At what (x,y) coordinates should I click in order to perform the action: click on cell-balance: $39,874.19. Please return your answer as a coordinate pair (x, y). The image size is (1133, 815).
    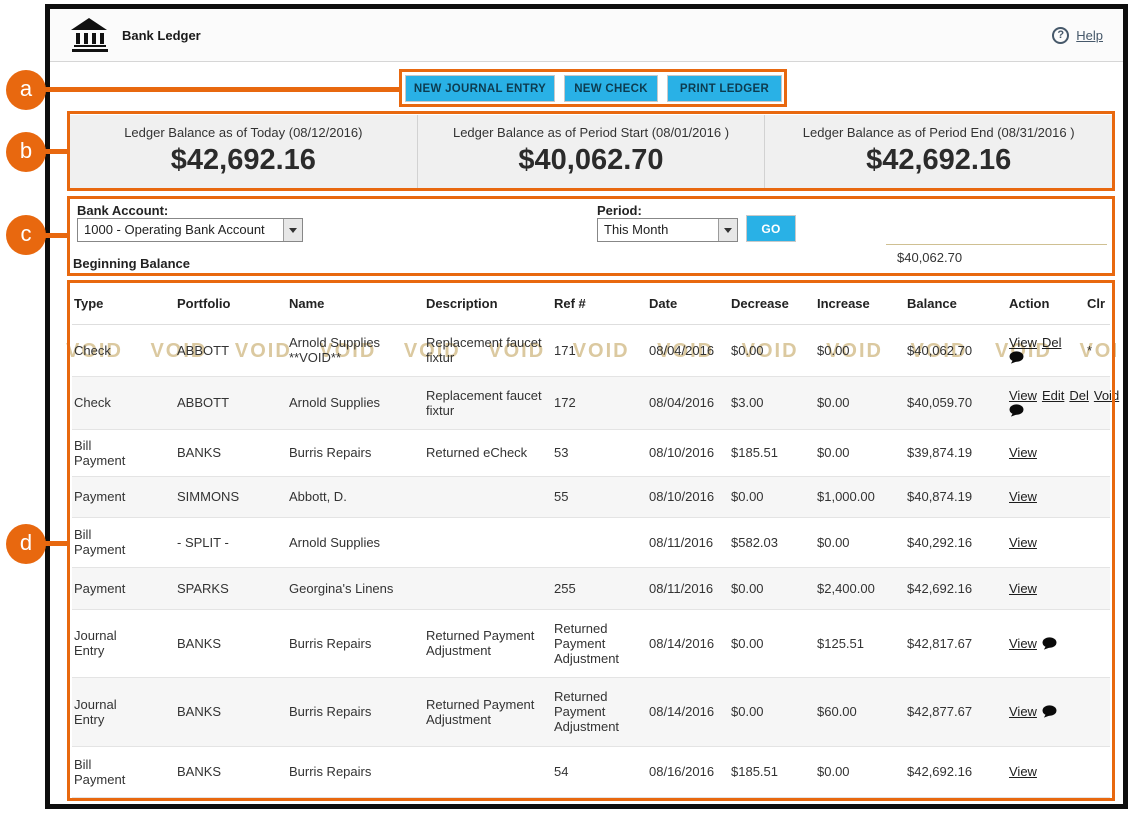
    Looking at the image, I should click on (956, 453).